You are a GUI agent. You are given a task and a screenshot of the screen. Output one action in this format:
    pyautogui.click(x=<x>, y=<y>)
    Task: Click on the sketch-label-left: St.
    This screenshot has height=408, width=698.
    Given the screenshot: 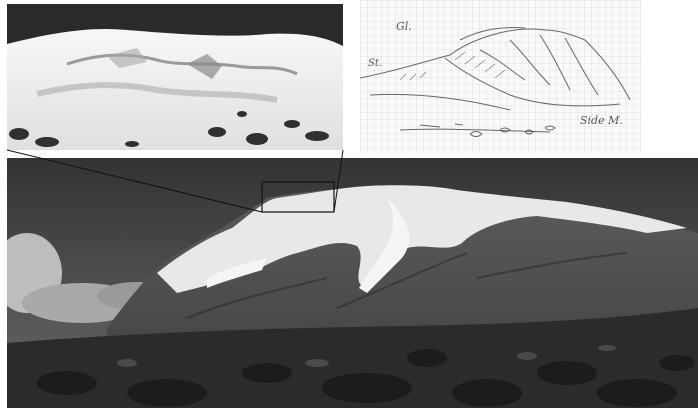 What is the action you would take?
    pyautogui.click(x=375, y=63)
    